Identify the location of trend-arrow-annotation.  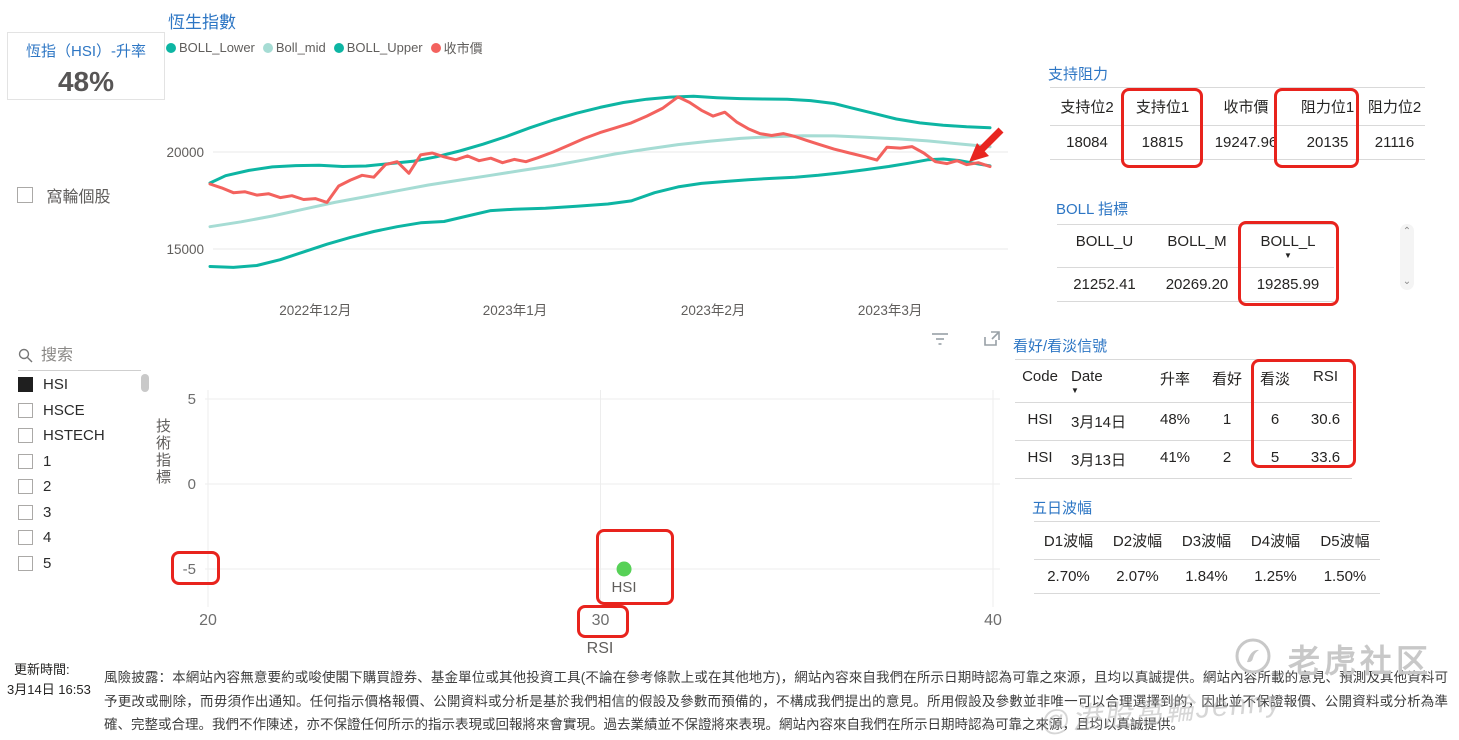
(986, 144).